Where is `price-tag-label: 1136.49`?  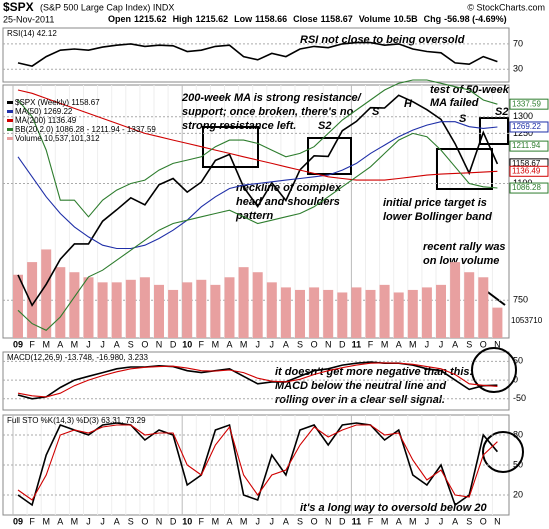
price-tag-label: 1136.49 is located at coordinates (526, 170).